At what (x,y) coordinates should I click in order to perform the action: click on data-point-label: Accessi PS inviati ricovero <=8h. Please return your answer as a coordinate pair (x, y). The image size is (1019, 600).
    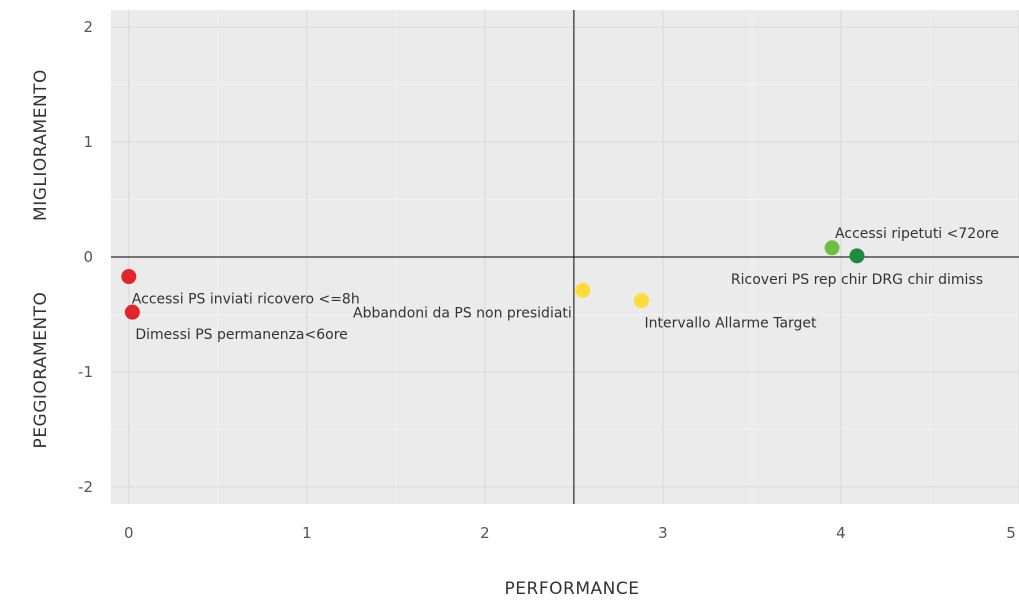
    Looking at the image, I should click on (246, 300).